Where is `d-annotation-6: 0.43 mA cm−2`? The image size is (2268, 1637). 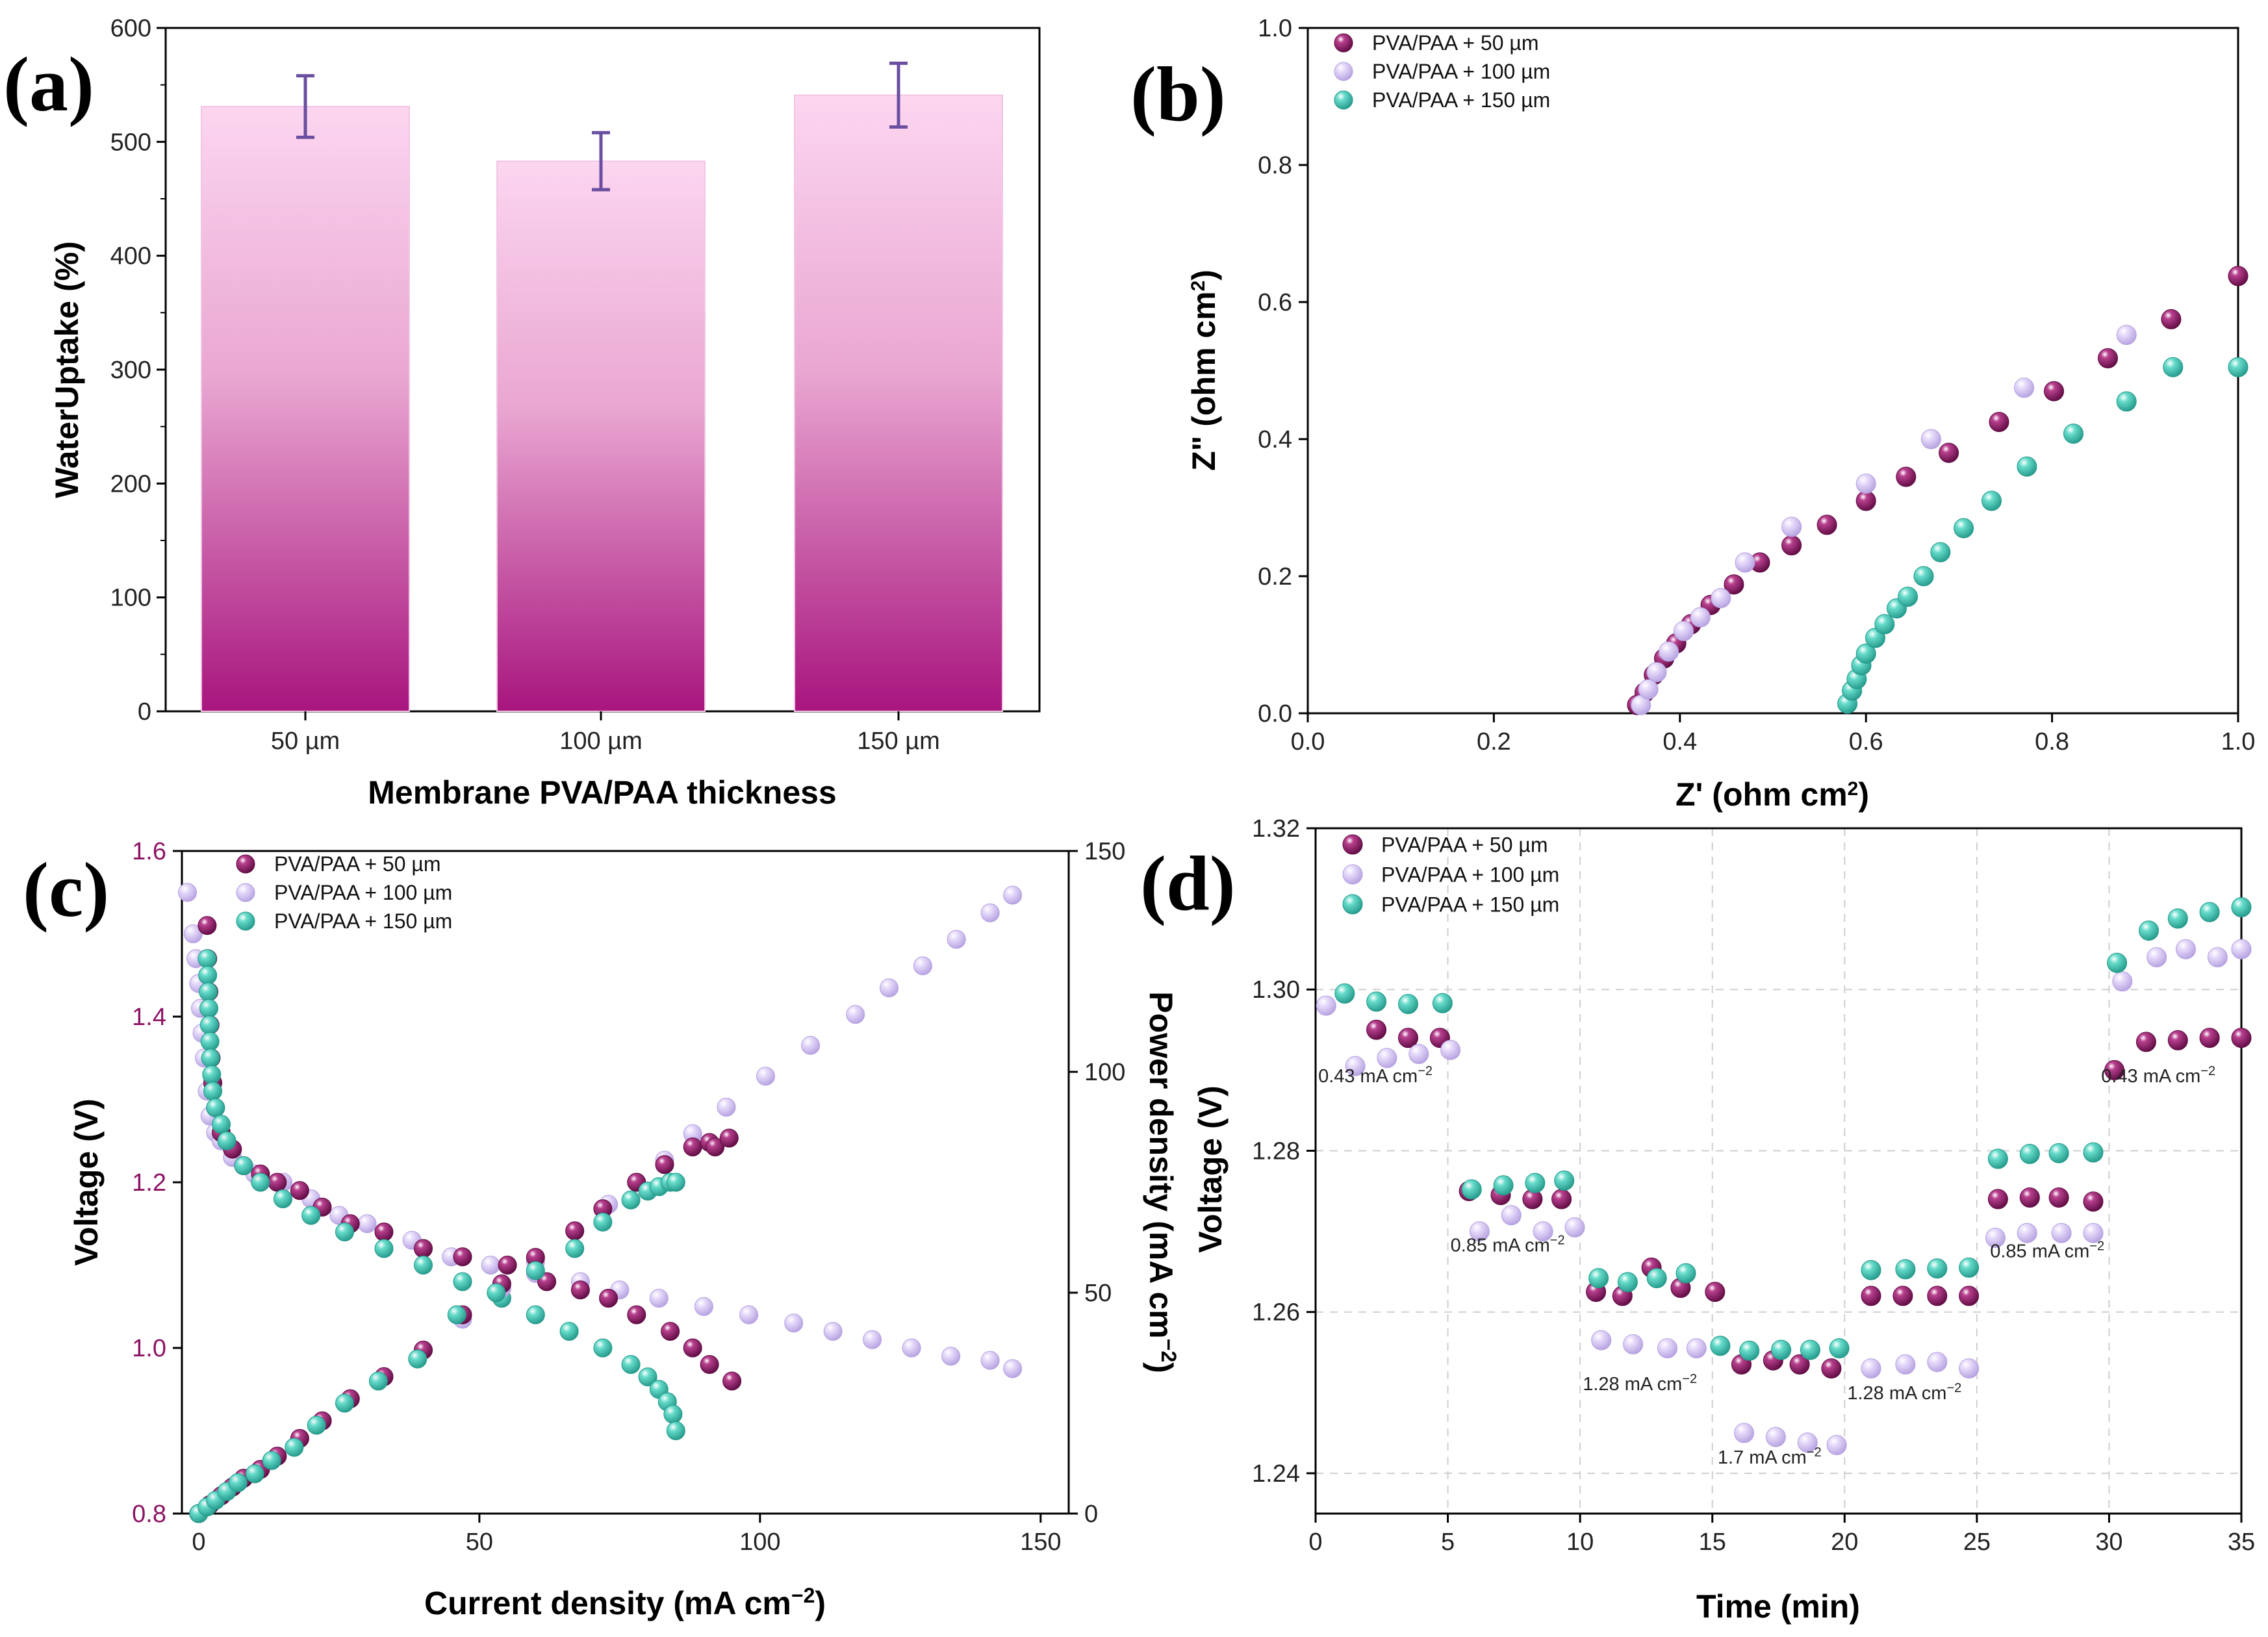
d-annotation-6: 0.43 mA cm−2 is located at coordinates (2158, 1075).